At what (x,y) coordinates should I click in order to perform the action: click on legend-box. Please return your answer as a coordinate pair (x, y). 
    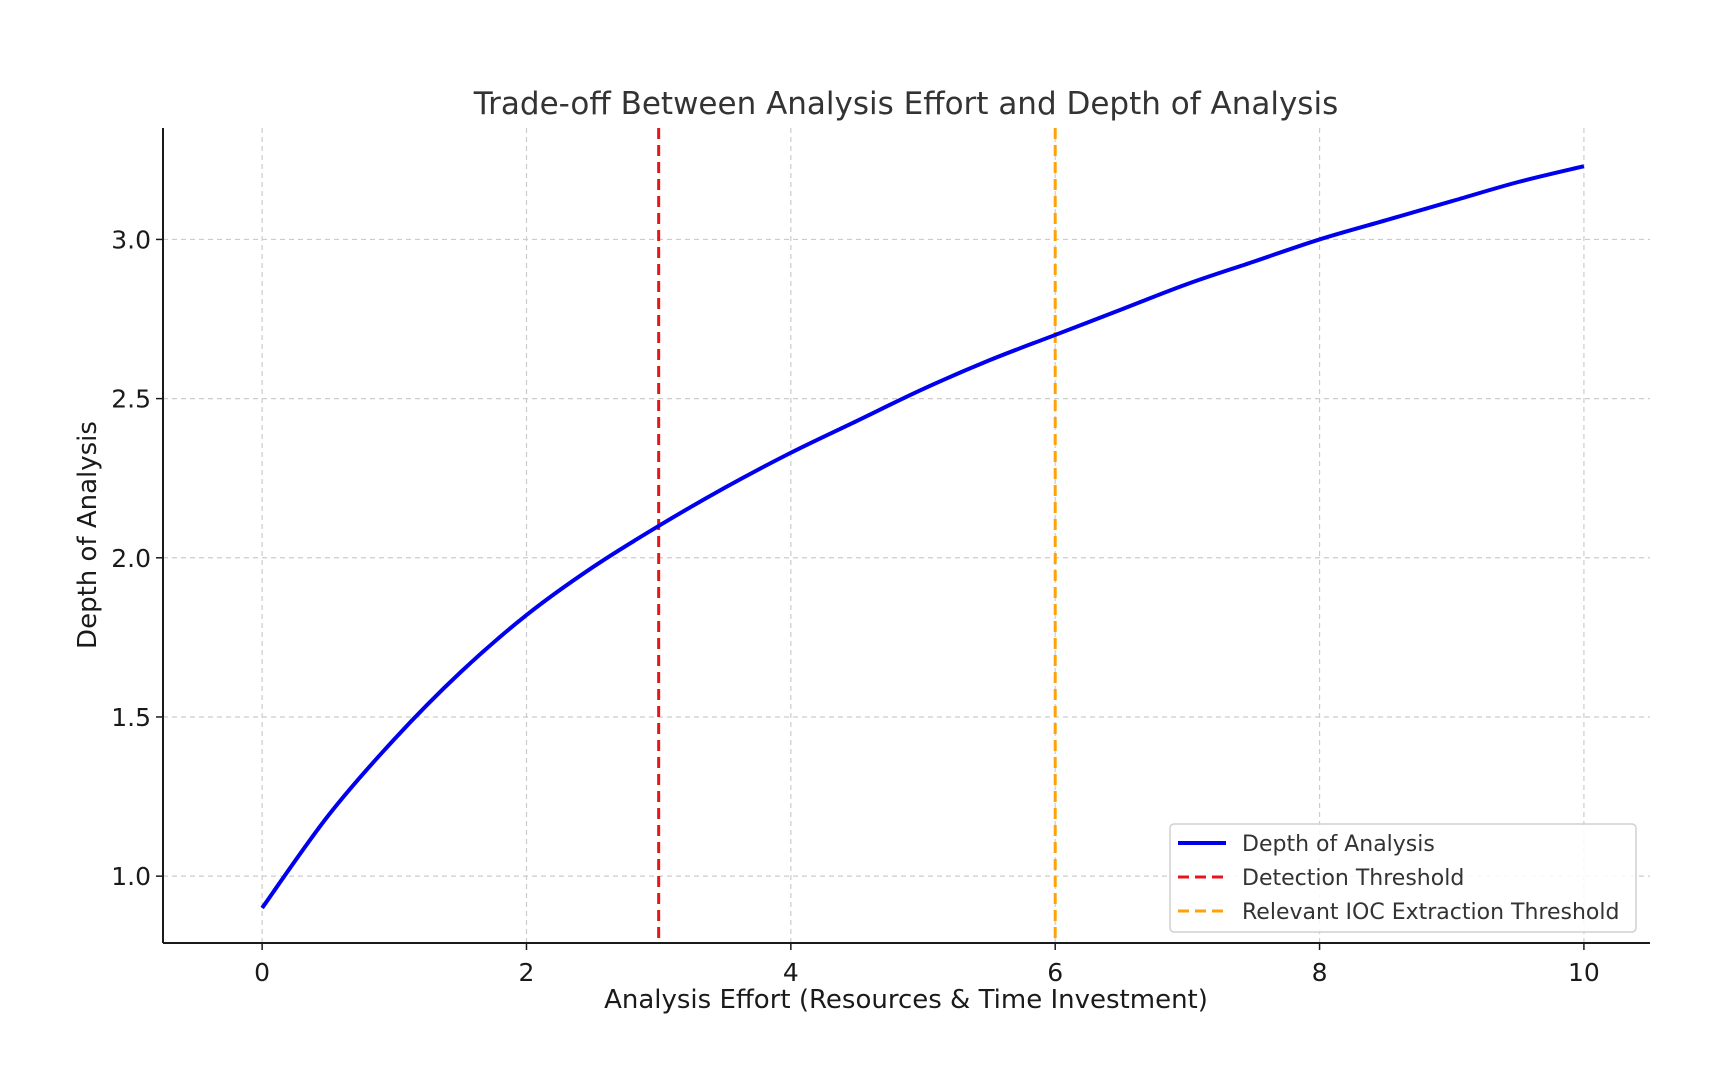
    Looking at the image, I should click on (1403, 878).